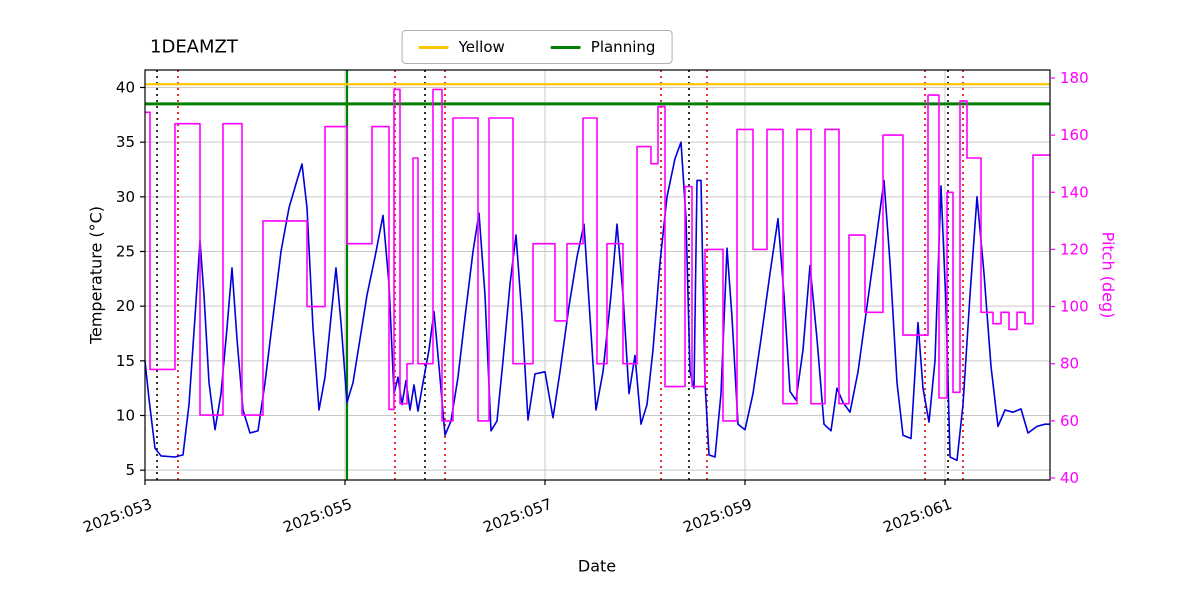 The width and height of the screenshot is (1200, 600). I want to click on legend-item-yellow: Yellow, so click(461, 47).